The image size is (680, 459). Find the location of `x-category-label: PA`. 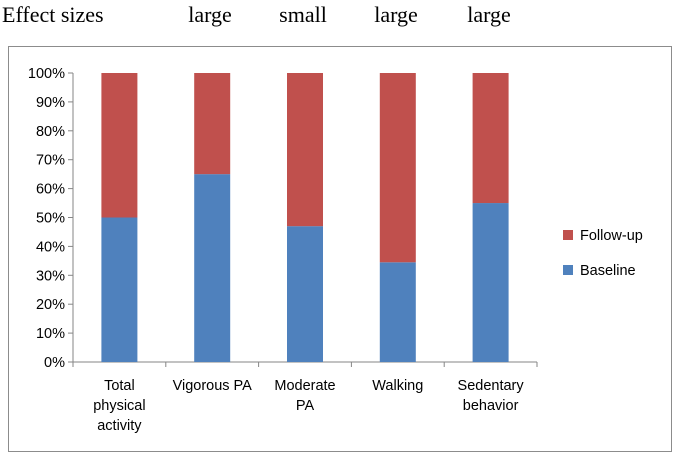

x-category-label: PA is located at coordinates (305, 406).